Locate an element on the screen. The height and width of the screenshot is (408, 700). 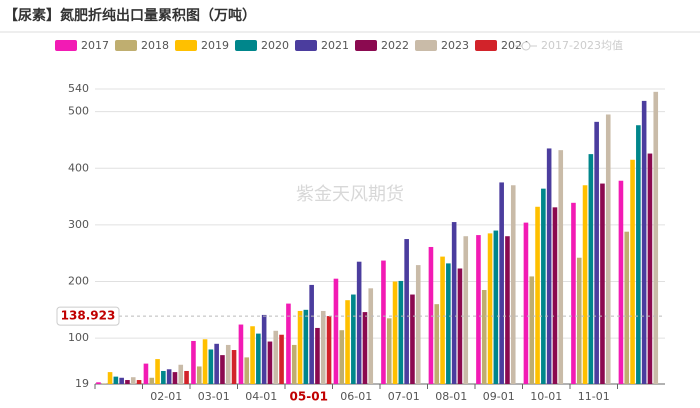
legend-label: 2018 is located at coordinates (155, 45).